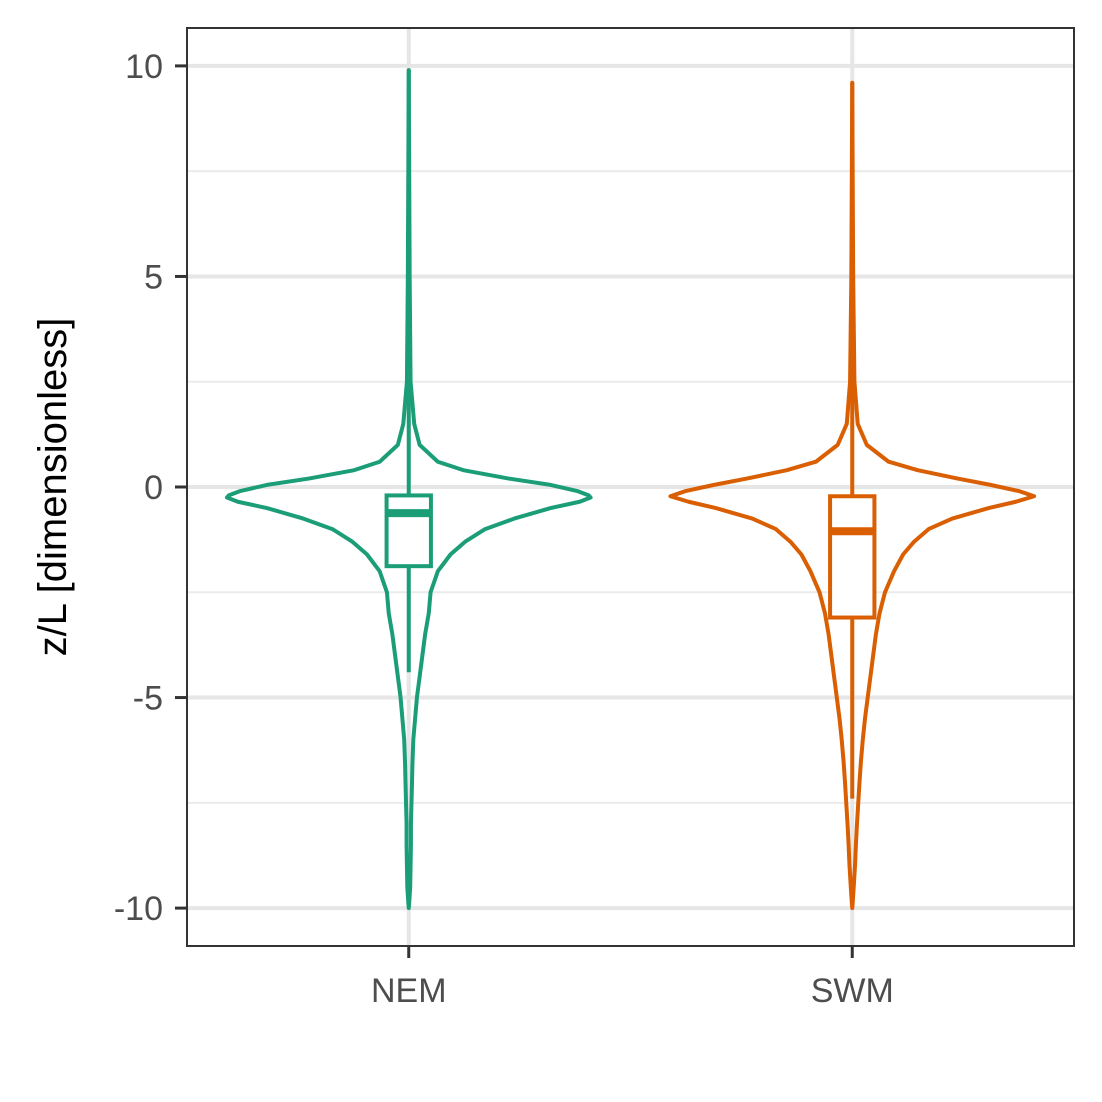  Describe the element at coordinates (153, 277) in the screenshot. I see `y-tick-label: 5` at that location.